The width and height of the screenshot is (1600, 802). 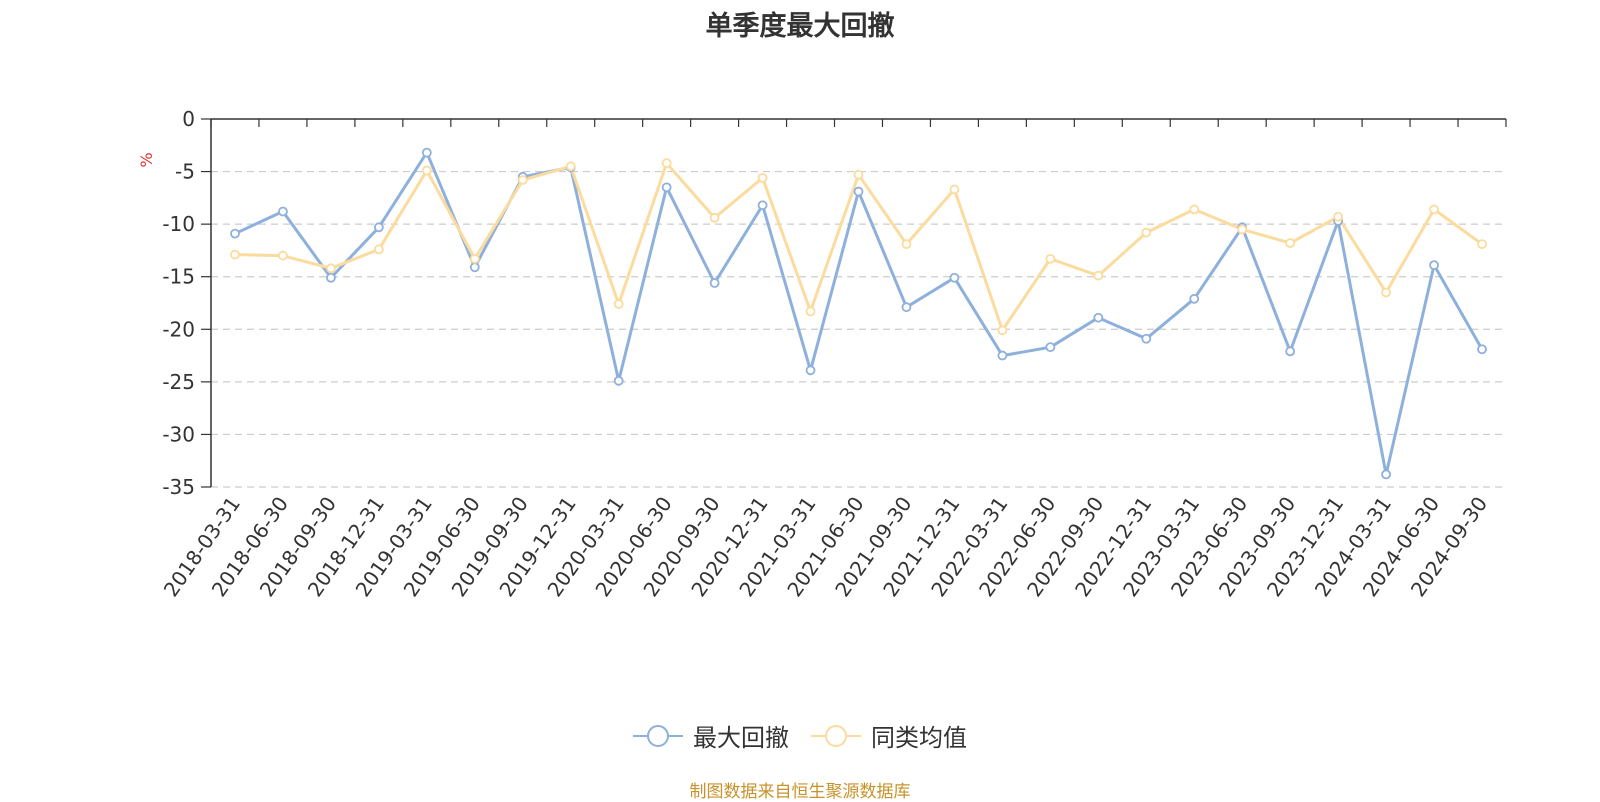 I want to click on y-tick-label: -5, so click(x=185, y=172).